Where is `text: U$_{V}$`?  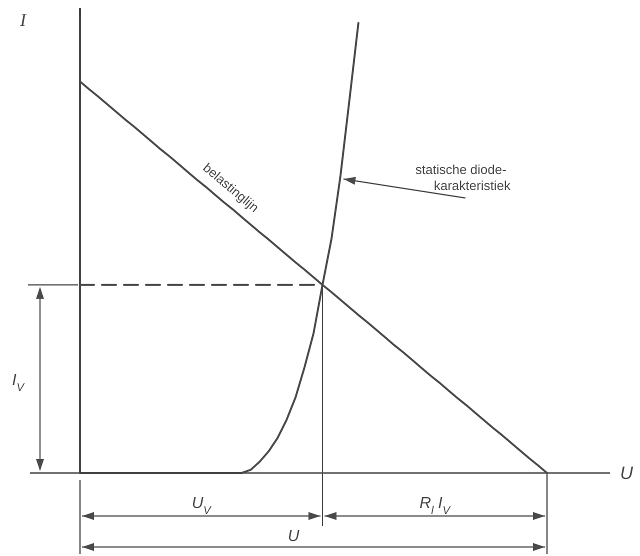 text: U$_{V}$ is located at coordinates (202, 506).